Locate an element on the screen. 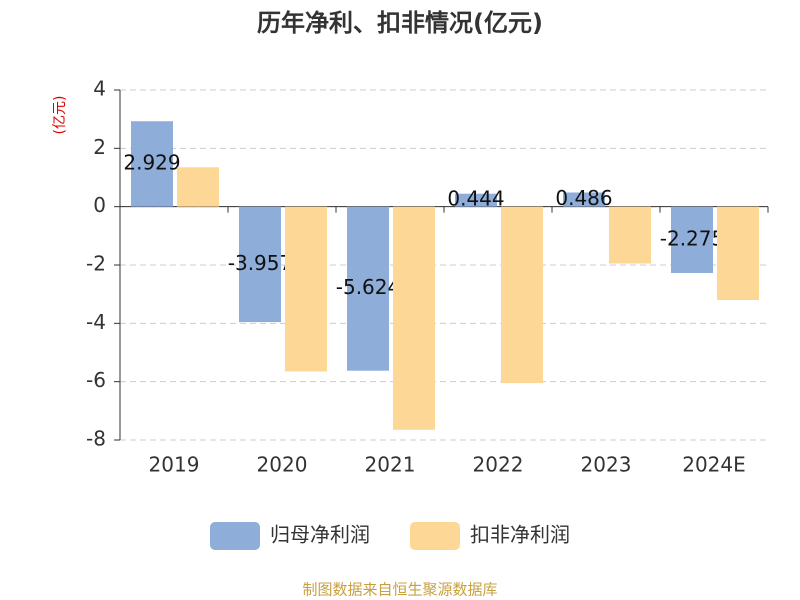 The image size is (800, 600). y-tick-label: 0 is located at coordinates (99, 205).